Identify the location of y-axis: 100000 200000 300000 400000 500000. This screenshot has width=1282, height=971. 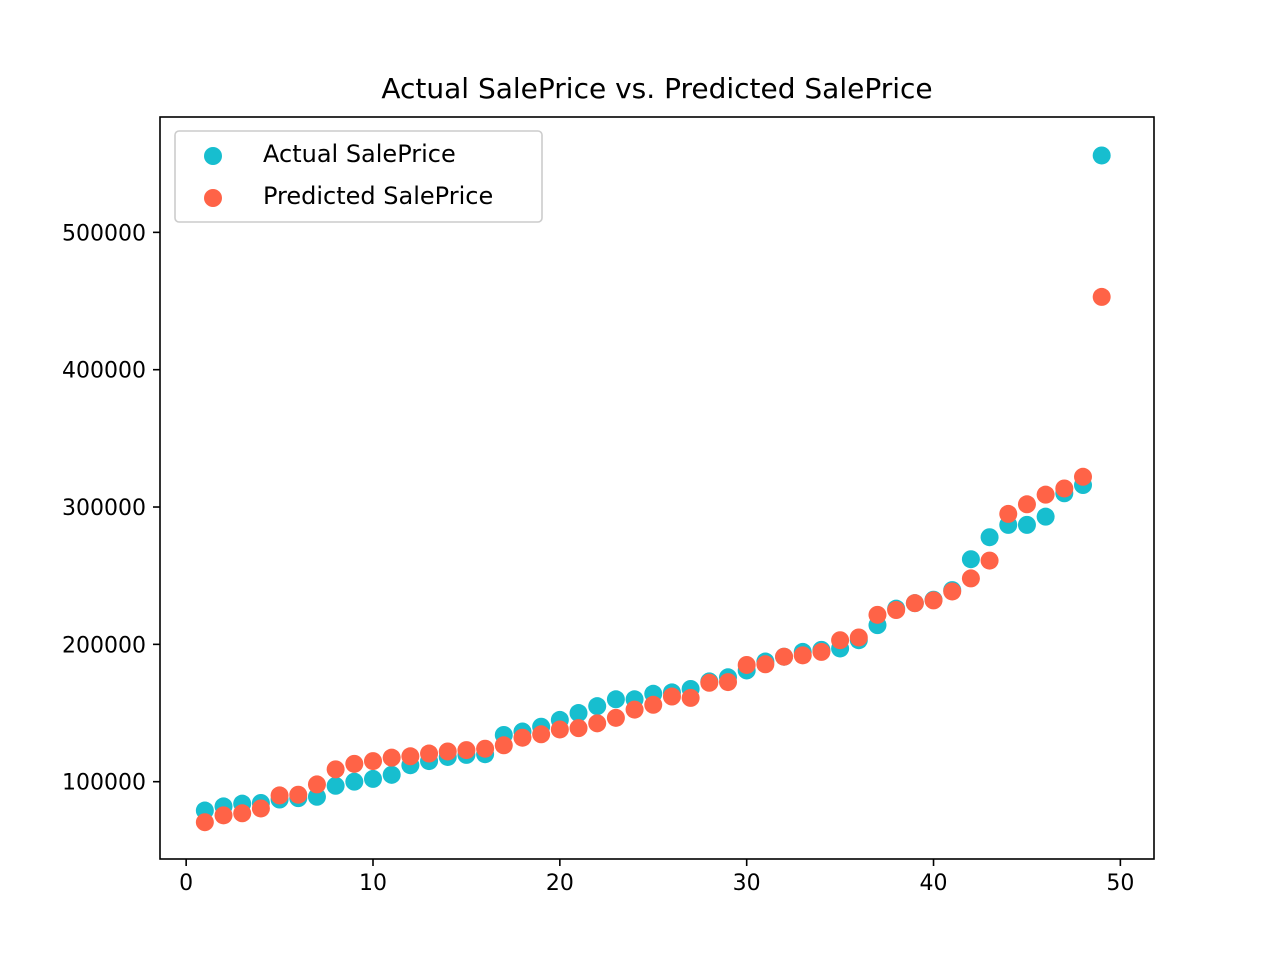
(111, 508).